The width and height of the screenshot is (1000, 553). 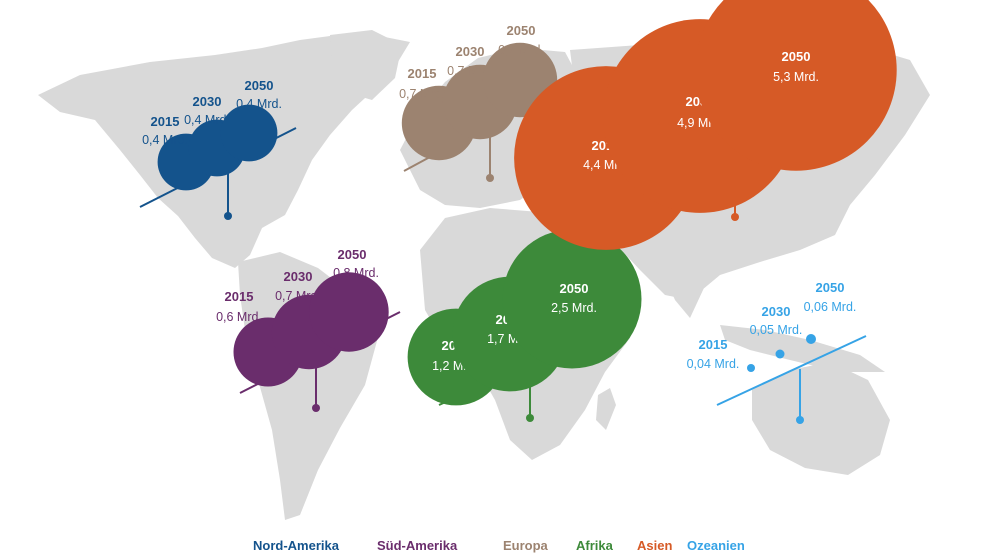 I want to click on europa-value-label-2050: 0,7 Mrd., so click(x=521, y=50).